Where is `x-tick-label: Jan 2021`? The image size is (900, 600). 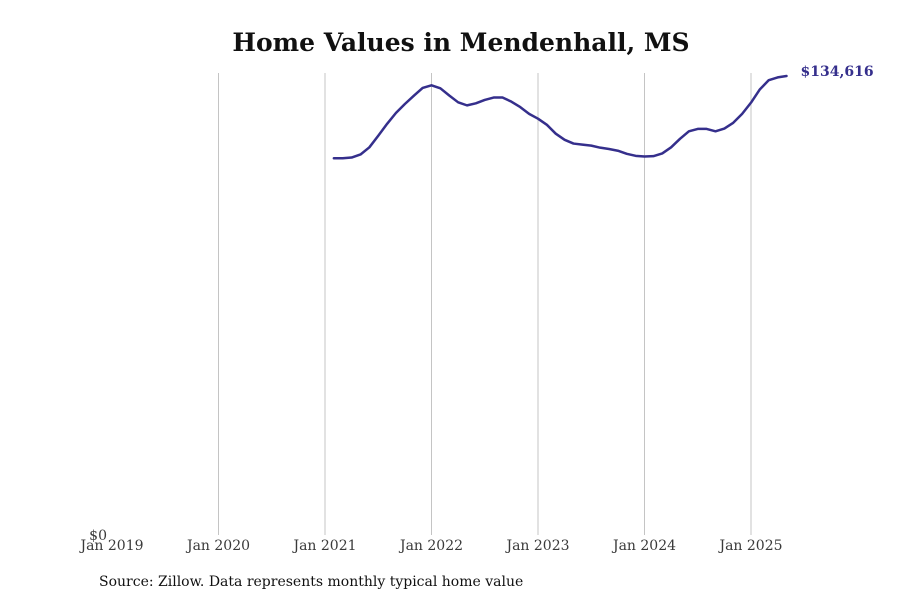
x-tick-label: Jan 2021 is located at coordinates (323, 546).